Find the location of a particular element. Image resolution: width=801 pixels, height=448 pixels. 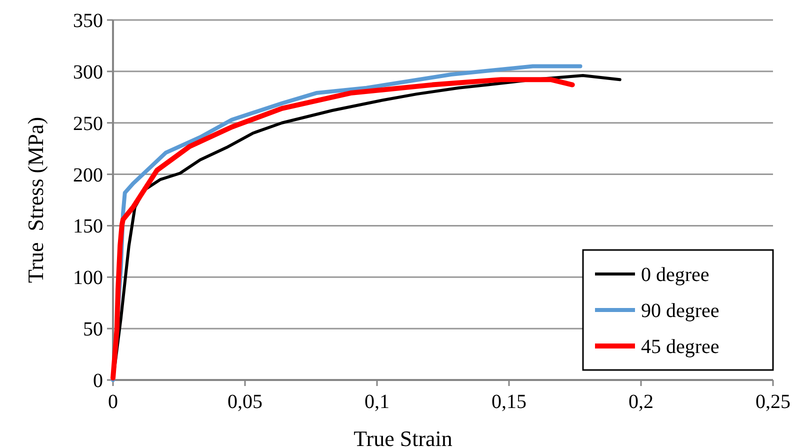

legend-label: 45 degree is located at coordinates (680, 347).